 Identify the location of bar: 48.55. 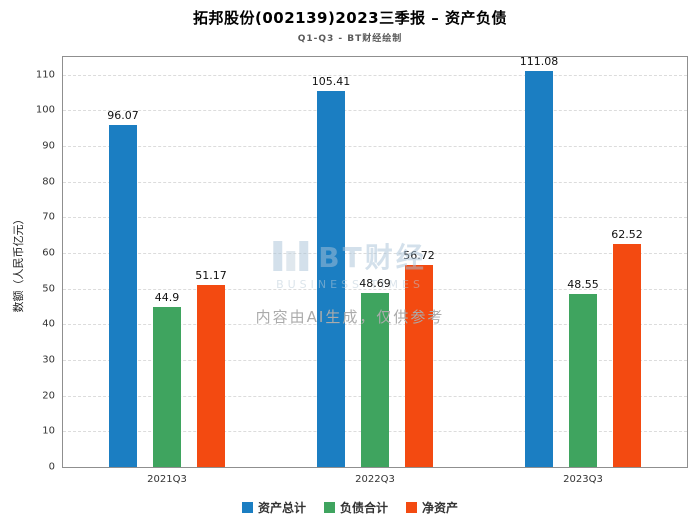
(583, 372).